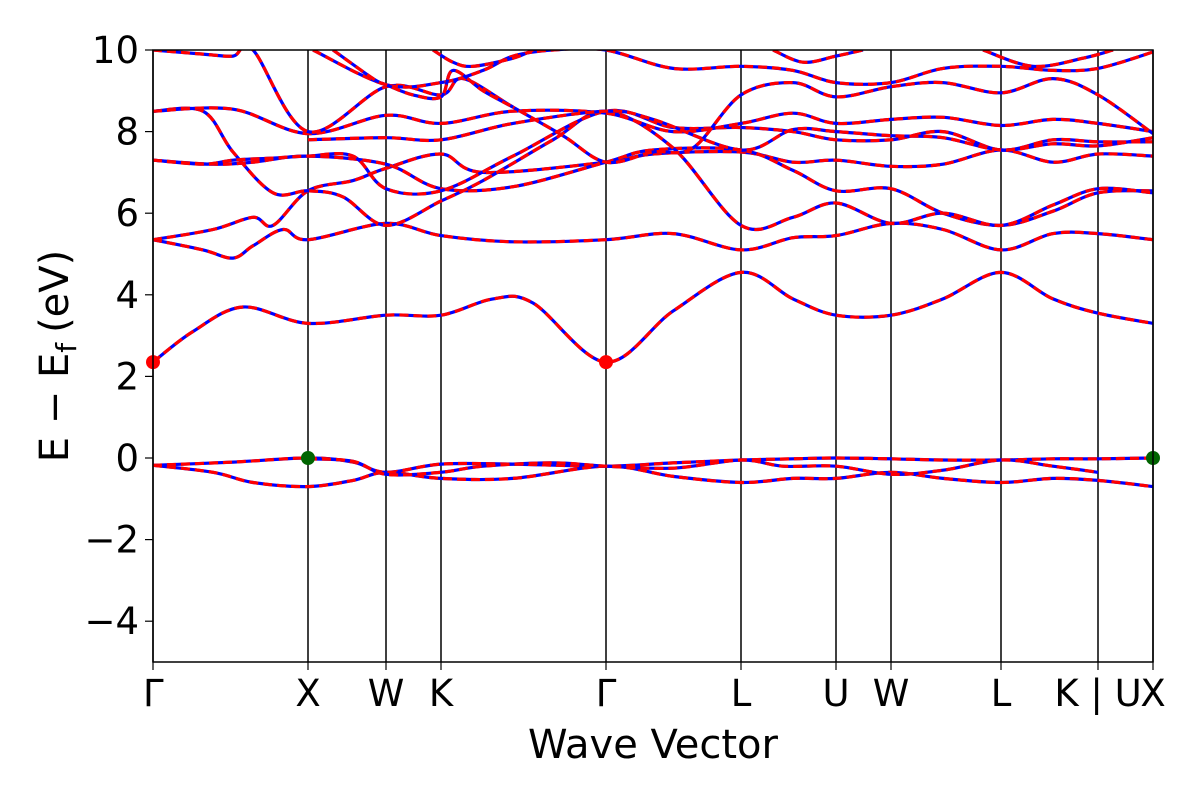 Image resolution: width=1200 pixels, height=800 pixels. What do you see at coordinates (308, 458) in the screenshot?
I see `vbm-marker` at bounding box center [308, 458].